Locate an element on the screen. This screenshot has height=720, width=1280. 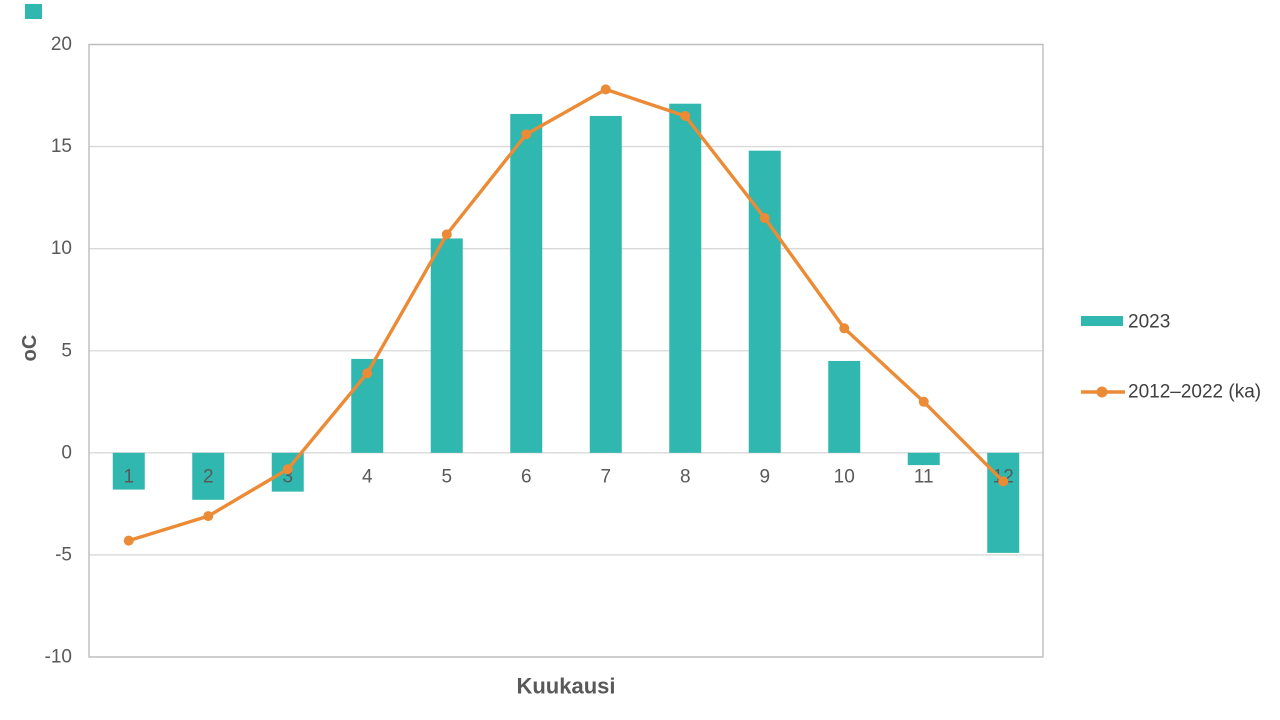
x-tick-label-1: 1 is located at coordinates (128, 477).